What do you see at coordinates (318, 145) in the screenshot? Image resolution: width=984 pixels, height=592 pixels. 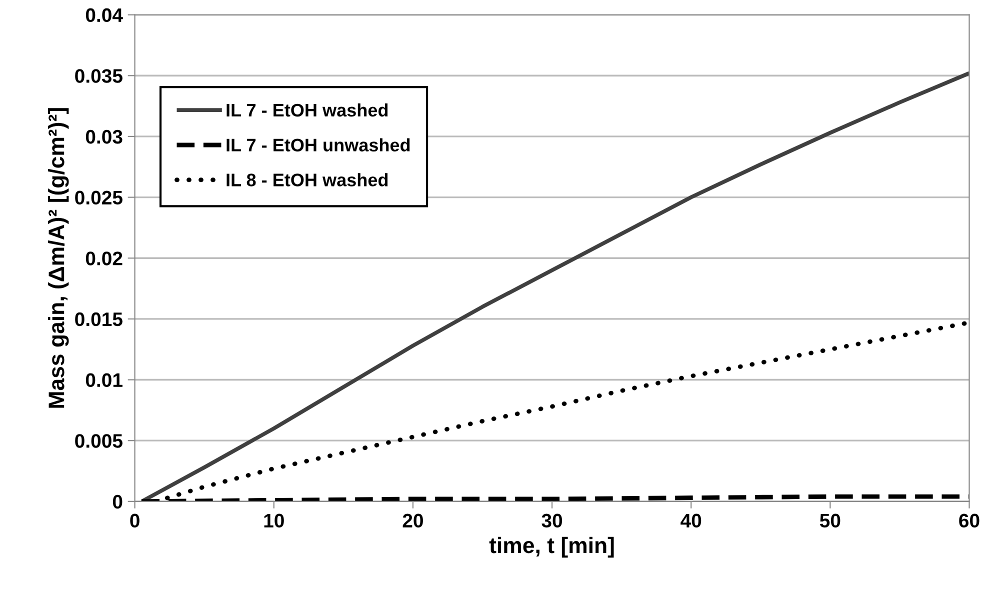 I see `legend-label: IL 7 - EtOH unwashed` at bounding box center [318, 145].